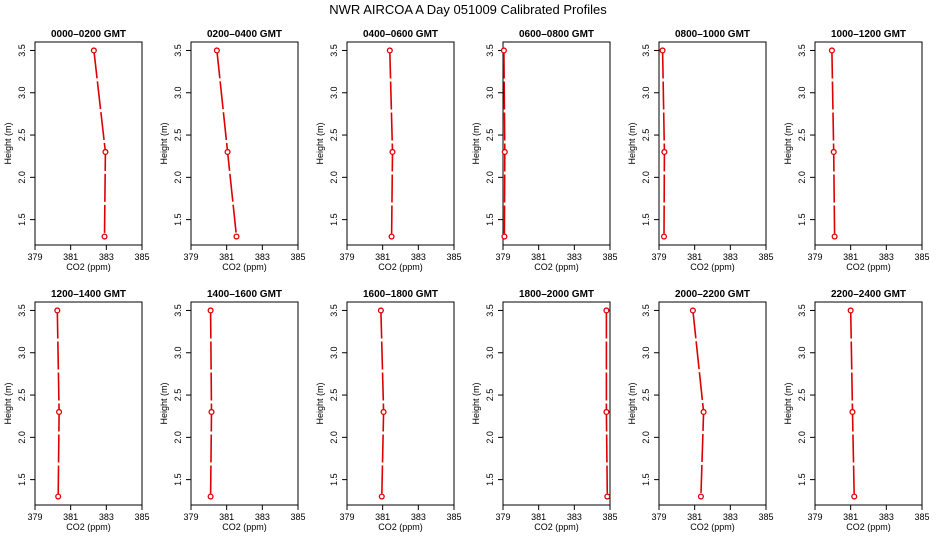  I want to click on panel-title: 1400–1600 GMT, so click(244, 294).